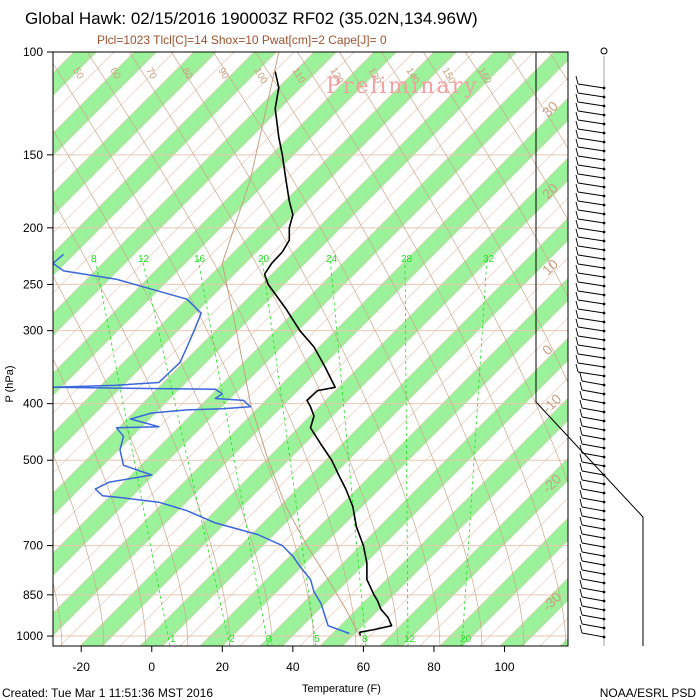 The image size is (700, 700). What do you see at coordinates (77, 74) in the screenshot?
I see `isotherm-label: 50` at bounding box center [77, 74].